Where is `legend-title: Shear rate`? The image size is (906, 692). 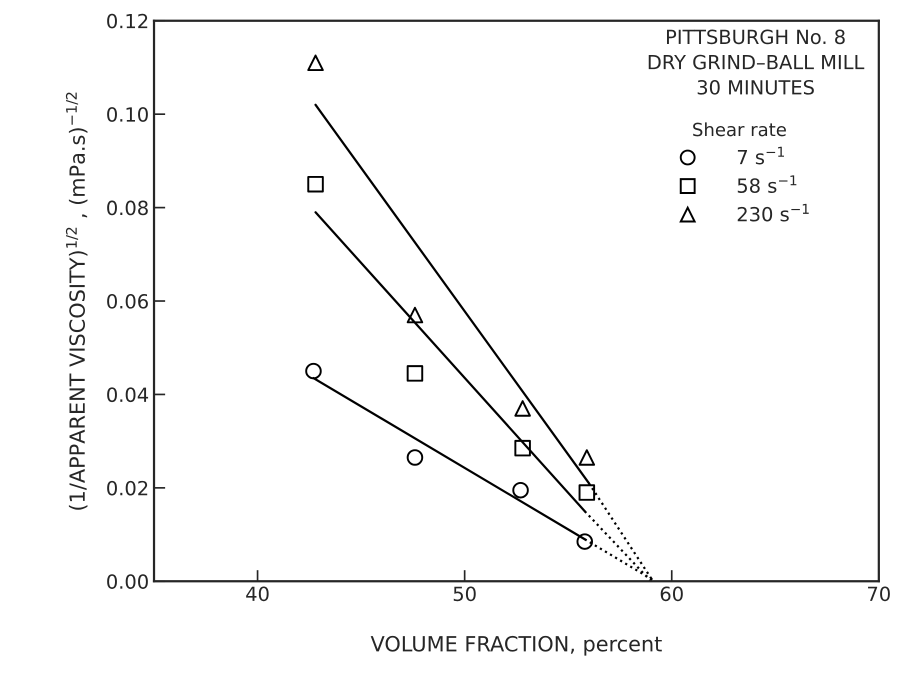
legend-title: Shear rate is located at coordinates (739, 129).